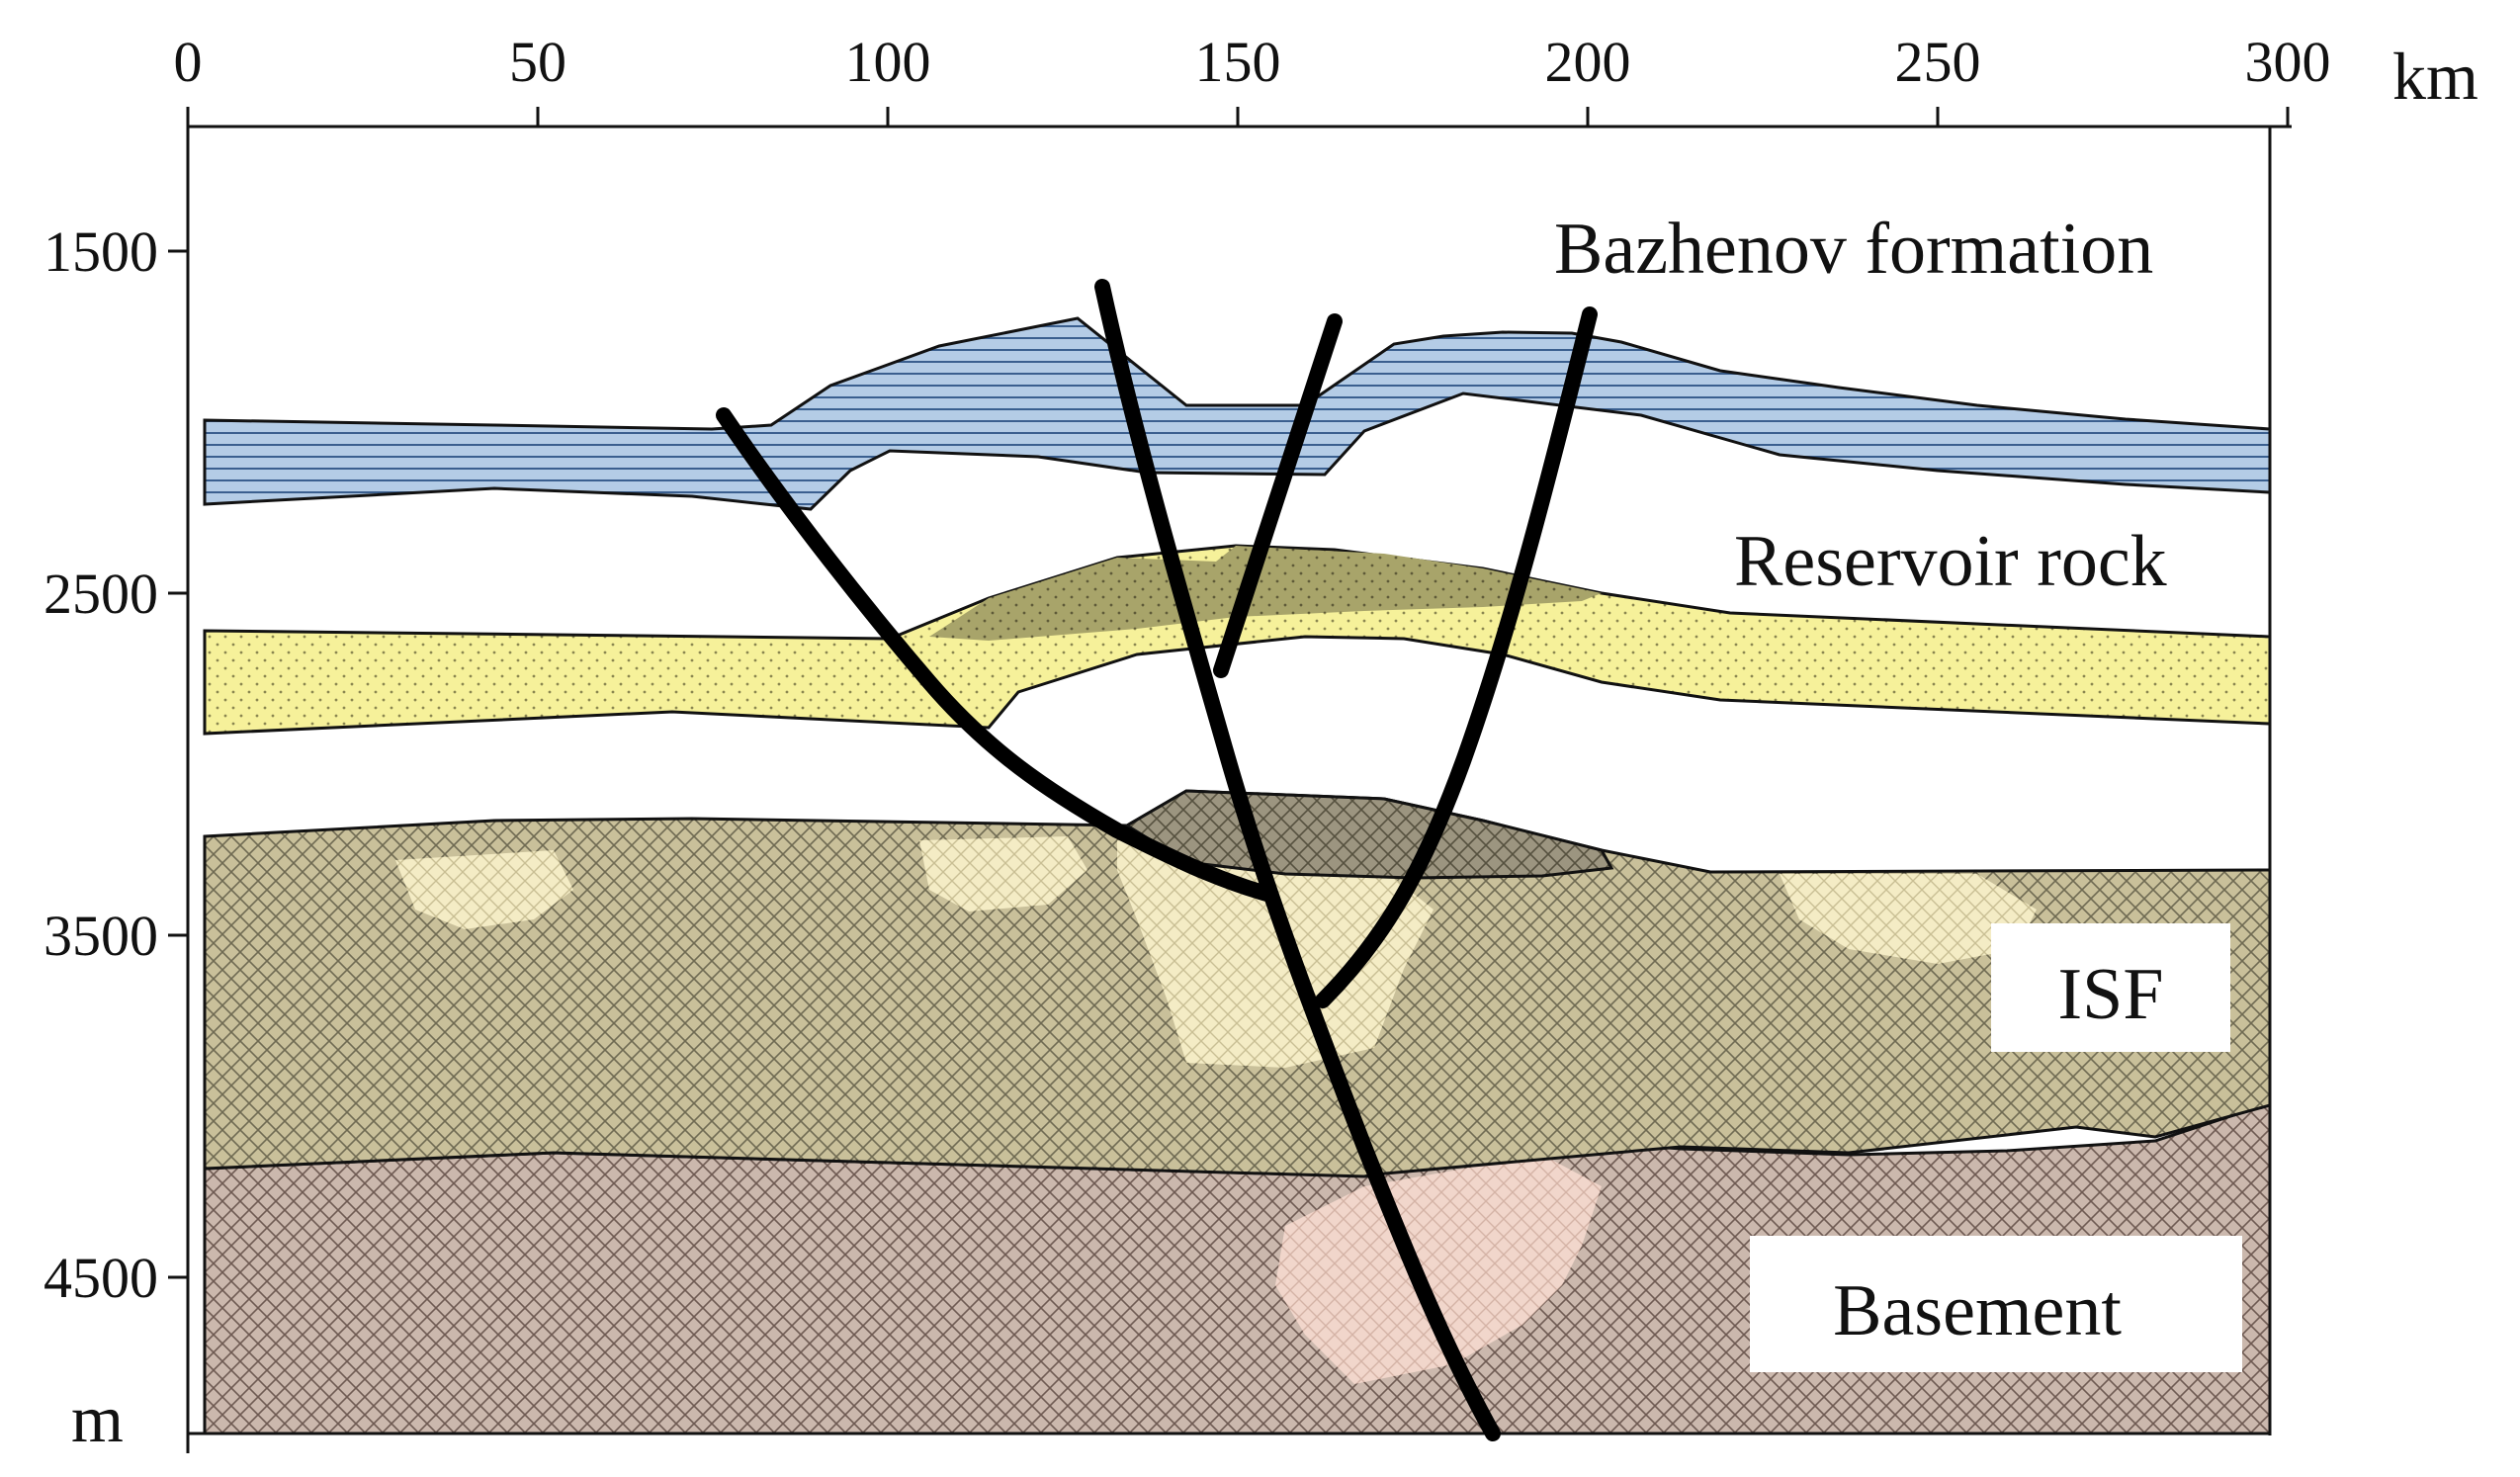 The width and height of the screenshot is (2520, 1477). Describe the element at coordinates (1003, 874) in the screenshot. I see `isf-light-patch-mid` at that location.